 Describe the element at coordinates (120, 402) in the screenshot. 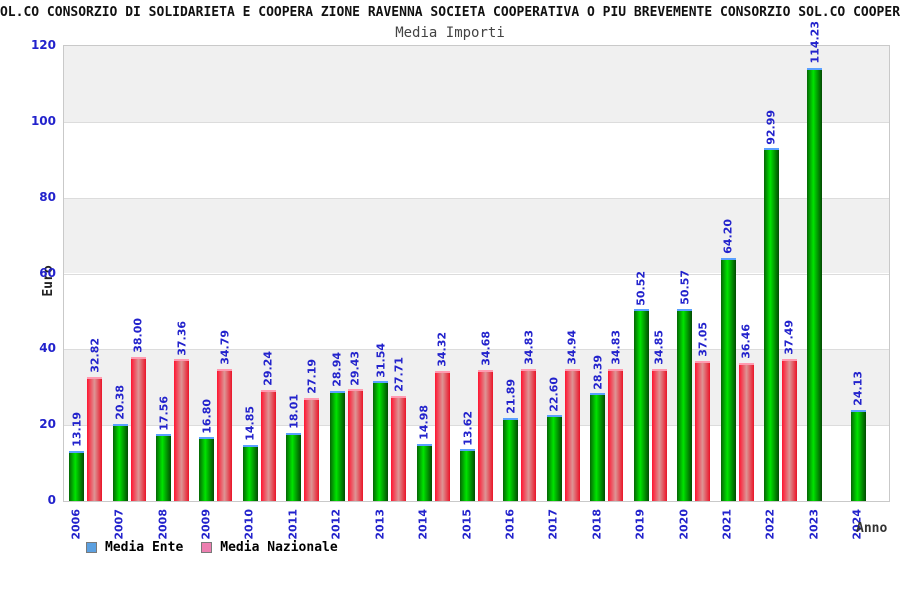

I see `value-label-media-ente: 20.38` at that location.